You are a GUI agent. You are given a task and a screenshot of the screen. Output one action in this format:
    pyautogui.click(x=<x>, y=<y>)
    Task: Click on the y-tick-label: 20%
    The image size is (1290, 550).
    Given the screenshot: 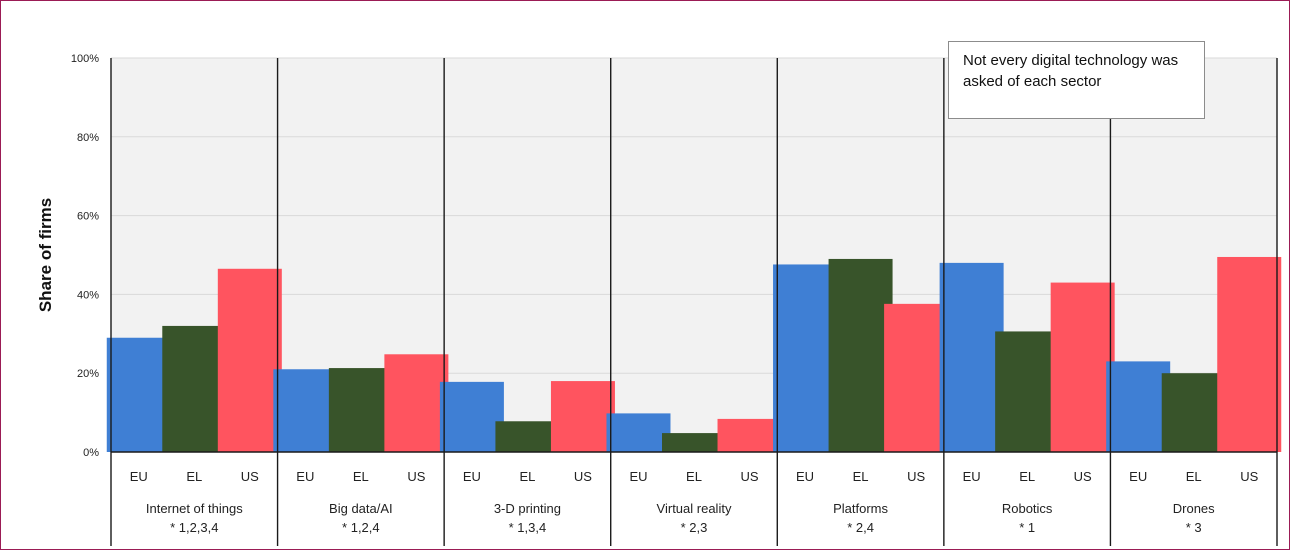 What is the action you would take?
    pyautogui.click(x=88, y=374)
    